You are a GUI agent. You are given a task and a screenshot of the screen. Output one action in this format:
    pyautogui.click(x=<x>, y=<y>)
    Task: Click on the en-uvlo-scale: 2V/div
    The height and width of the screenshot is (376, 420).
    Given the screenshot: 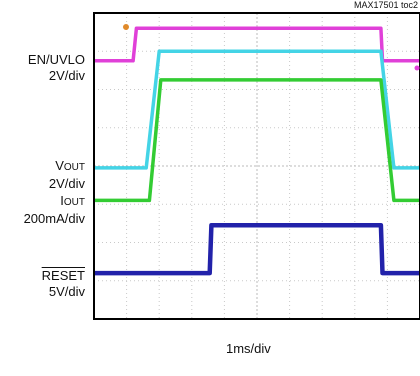 What is the action you would take?
    pyautogui.click(x=66, y=75)
    